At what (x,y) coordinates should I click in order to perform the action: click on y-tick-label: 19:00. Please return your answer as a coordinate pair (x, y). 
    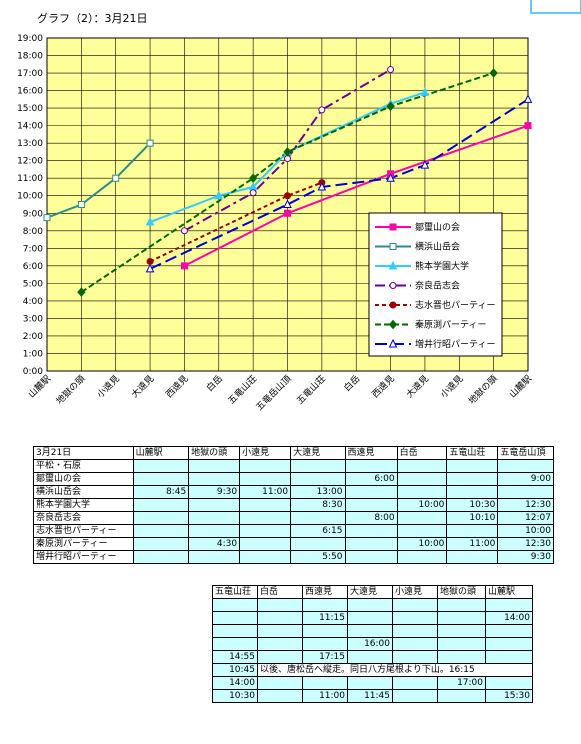
    Looking at the image, I should click on (30, 39).